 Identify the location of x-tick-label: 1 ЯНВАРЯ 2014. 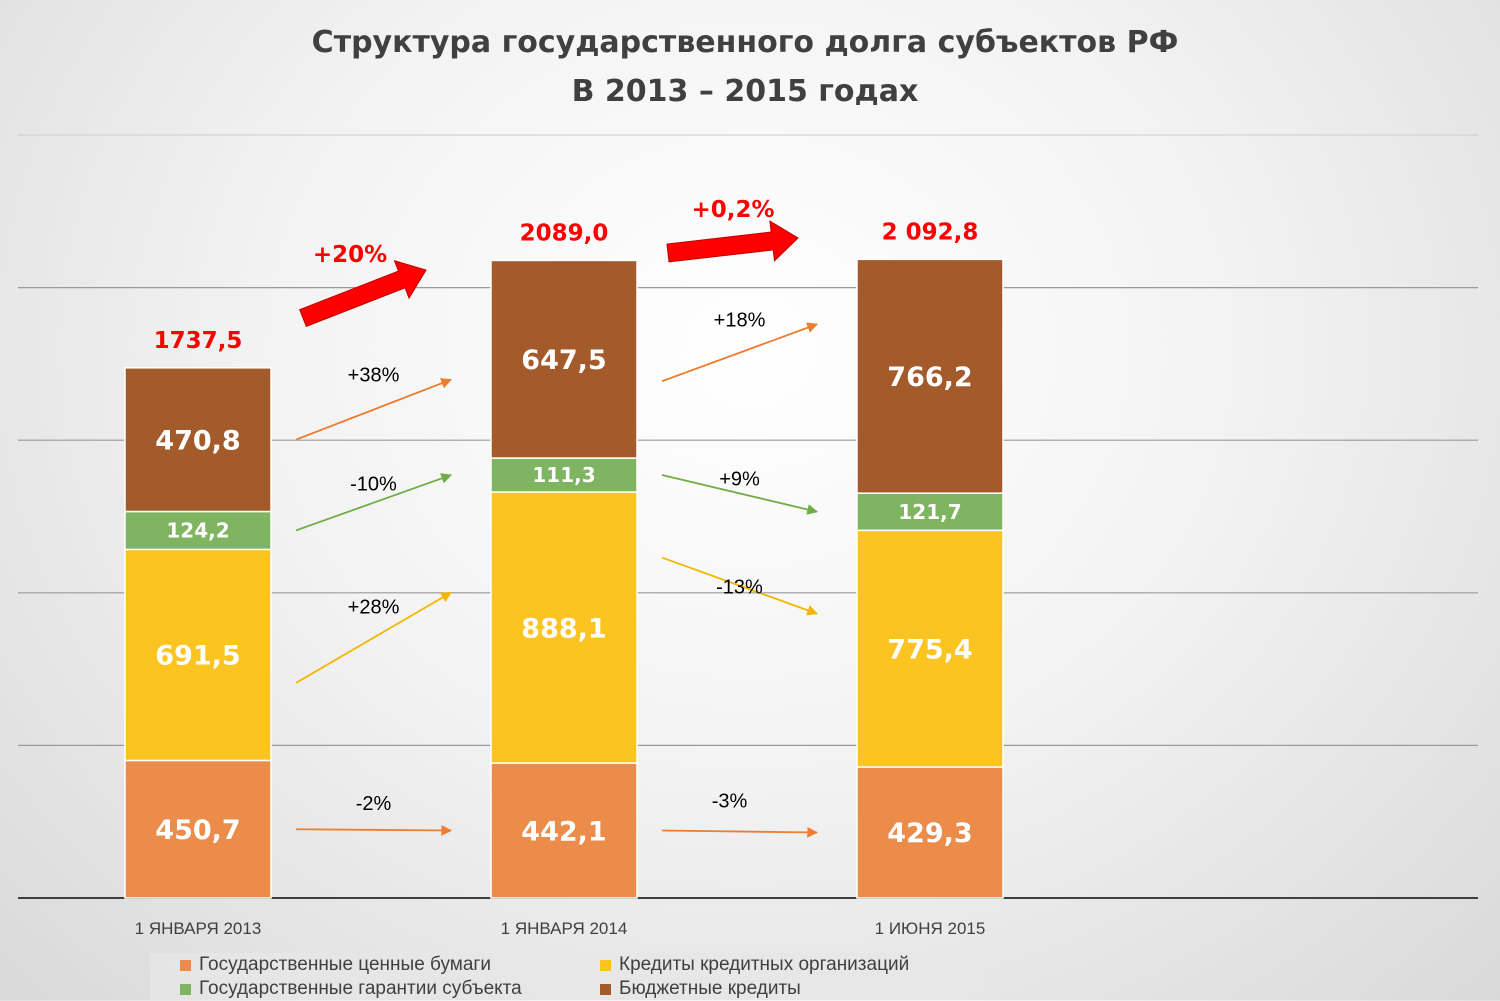
(564, 928).